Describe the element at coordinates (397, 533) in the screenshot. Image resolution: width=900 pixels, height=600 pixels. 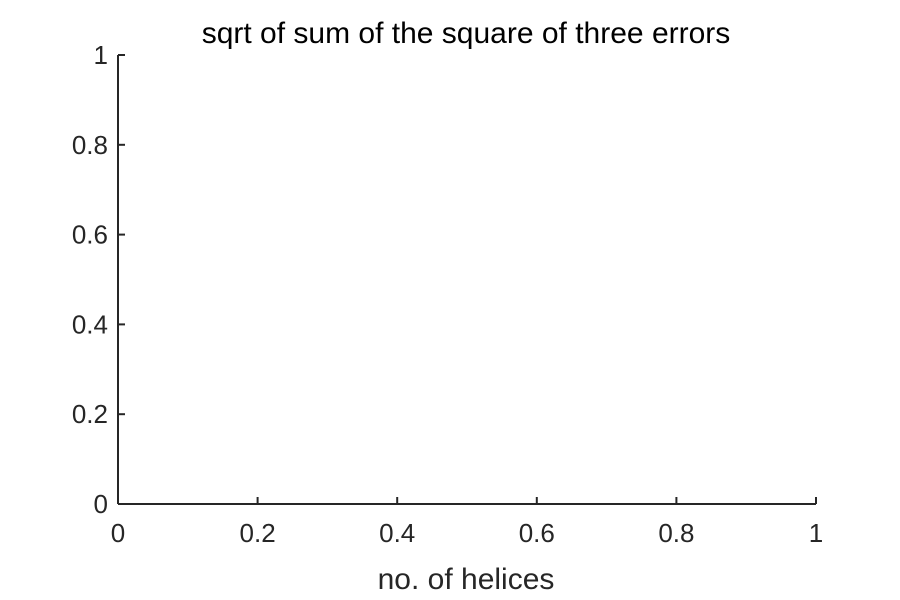
I see `x-tick-label: 0.4` at that location.